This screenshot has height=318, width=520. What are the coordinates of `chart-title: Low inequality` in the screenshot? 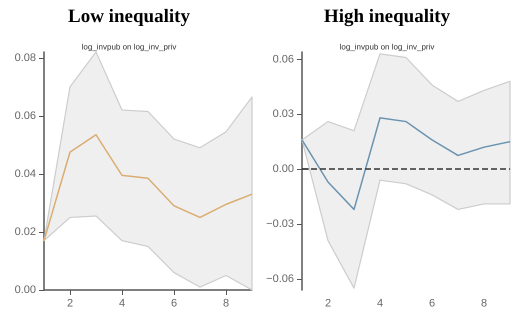 It's located at (129, 16).